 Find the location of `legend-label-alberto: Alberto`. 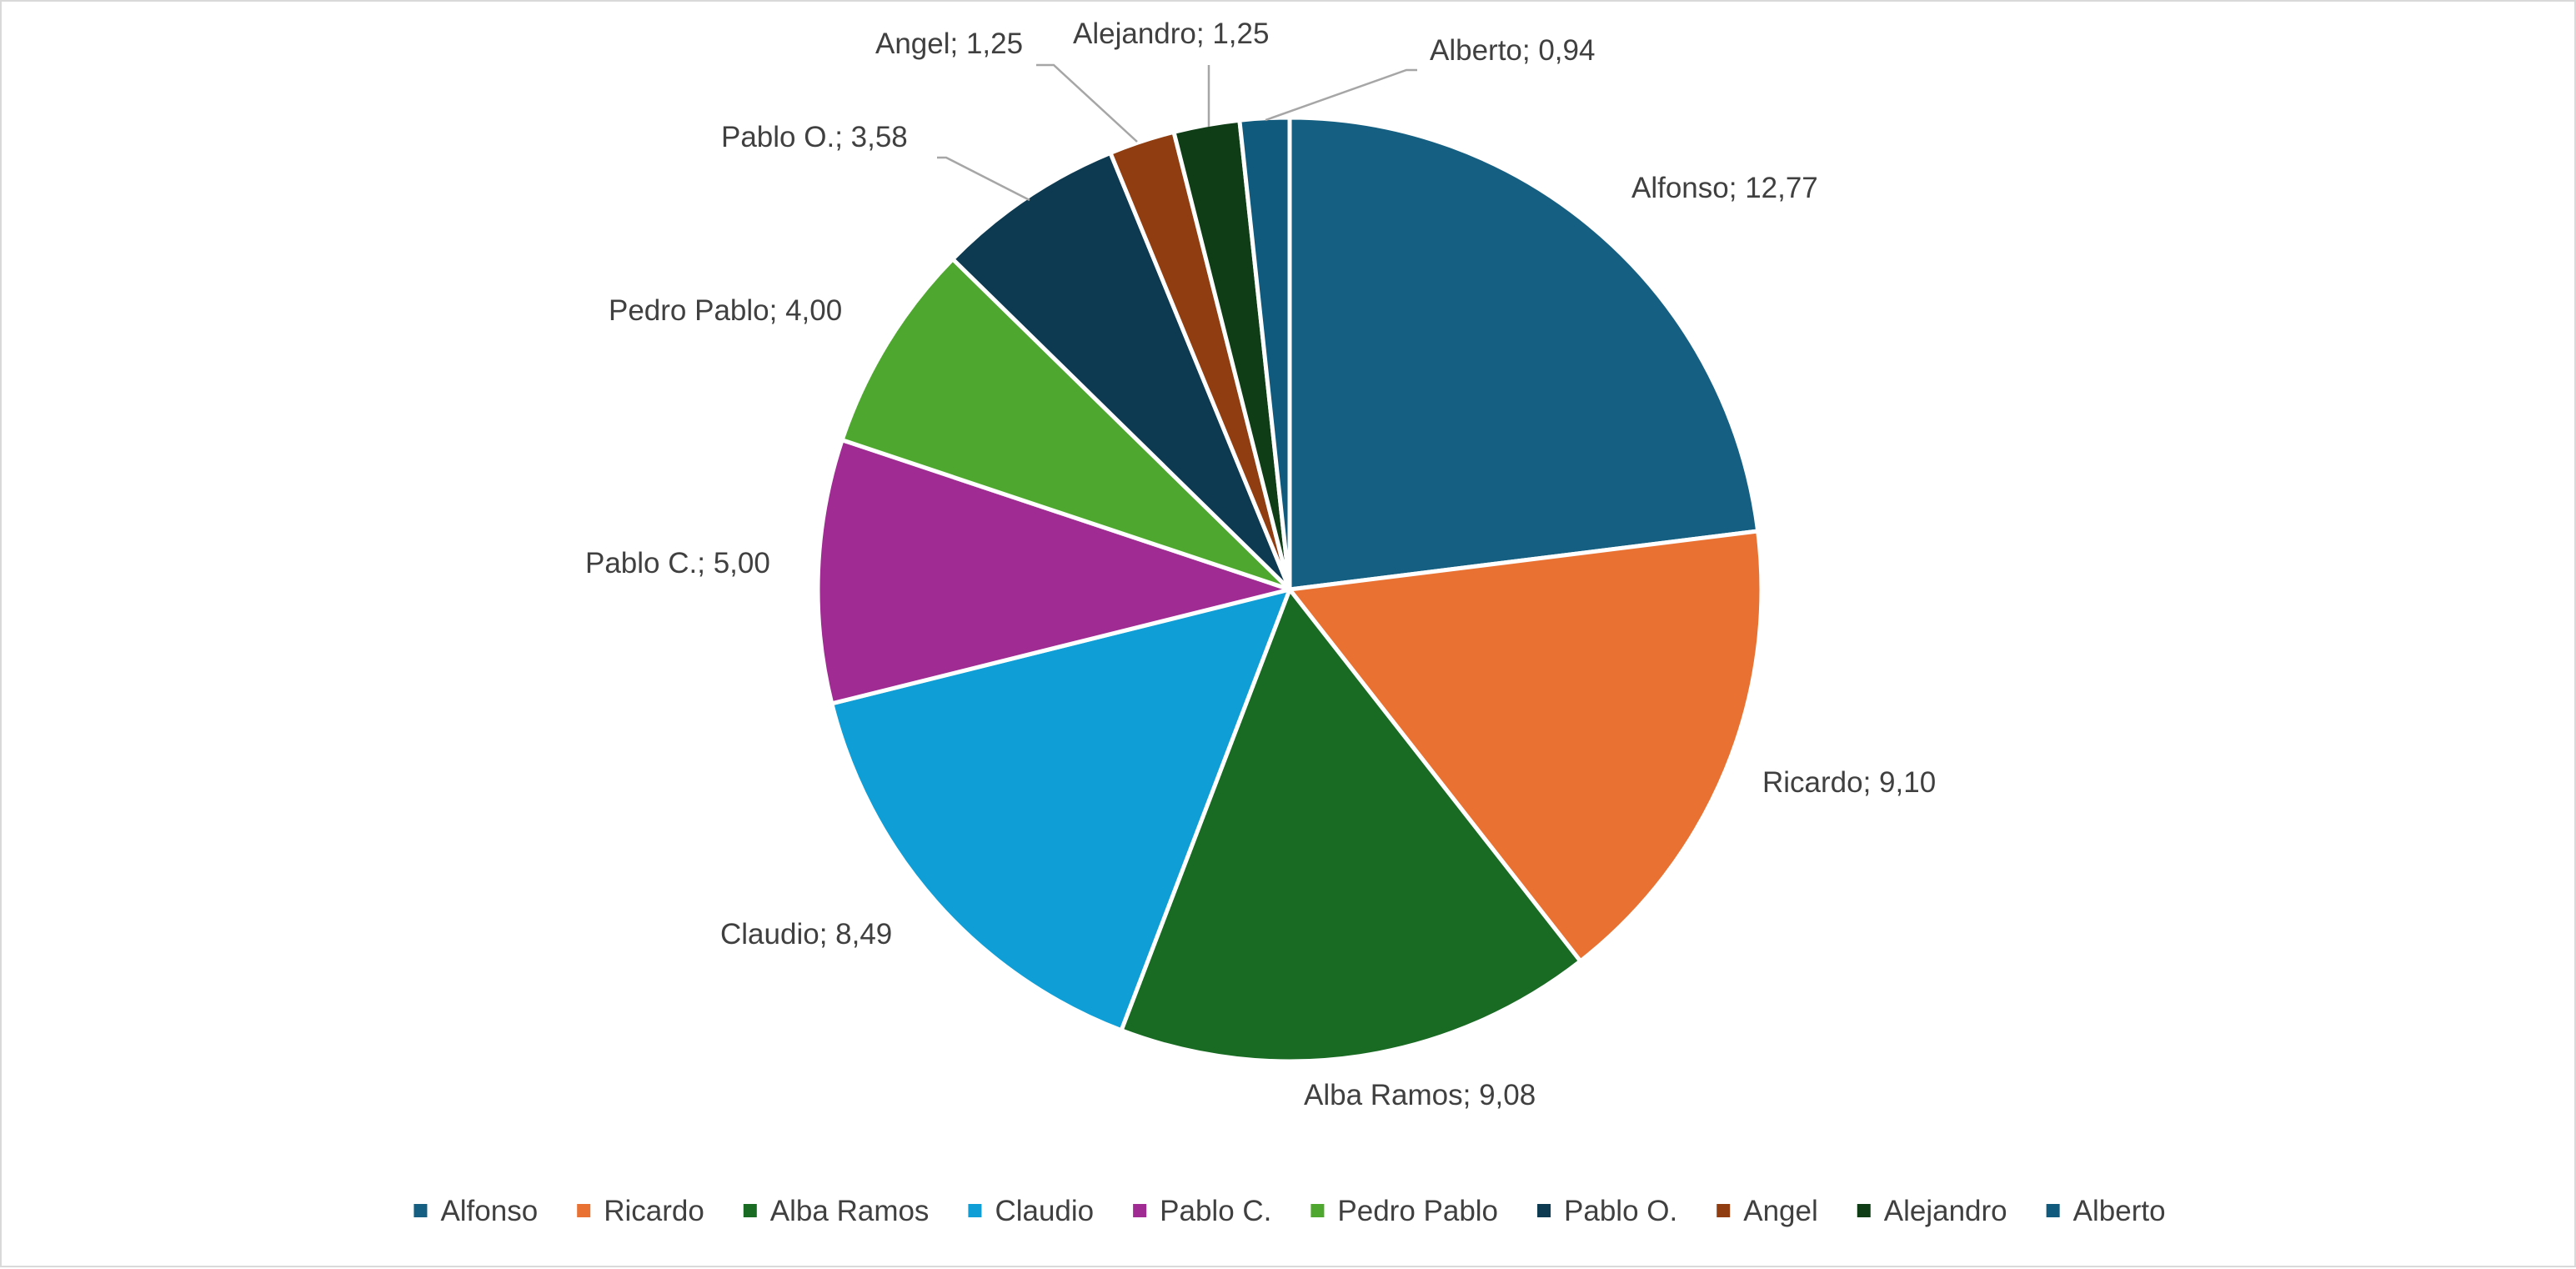

legend-label-alberto: Alberto is located at coordinates (2119, 1211).